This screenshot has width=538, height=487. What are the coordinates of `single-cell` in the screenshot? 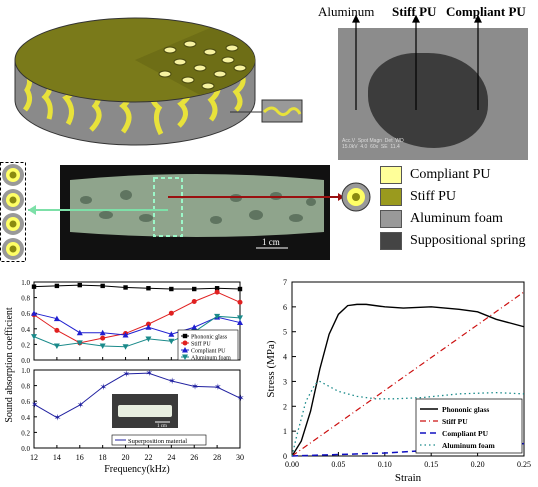 It's located at (347, 197).